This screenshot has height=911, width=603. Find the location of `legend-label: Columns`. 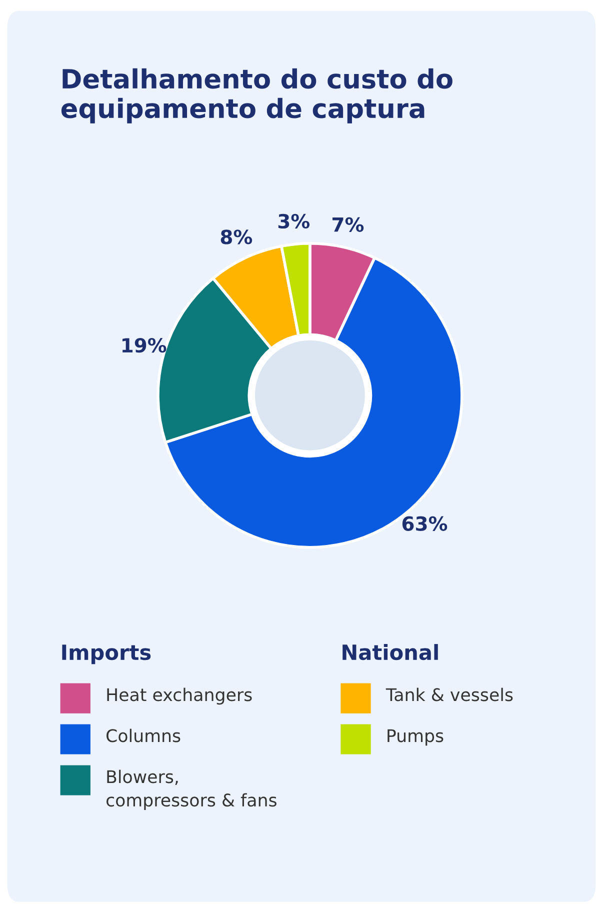

legend-label: Columns is located at coordinates (143, 735).